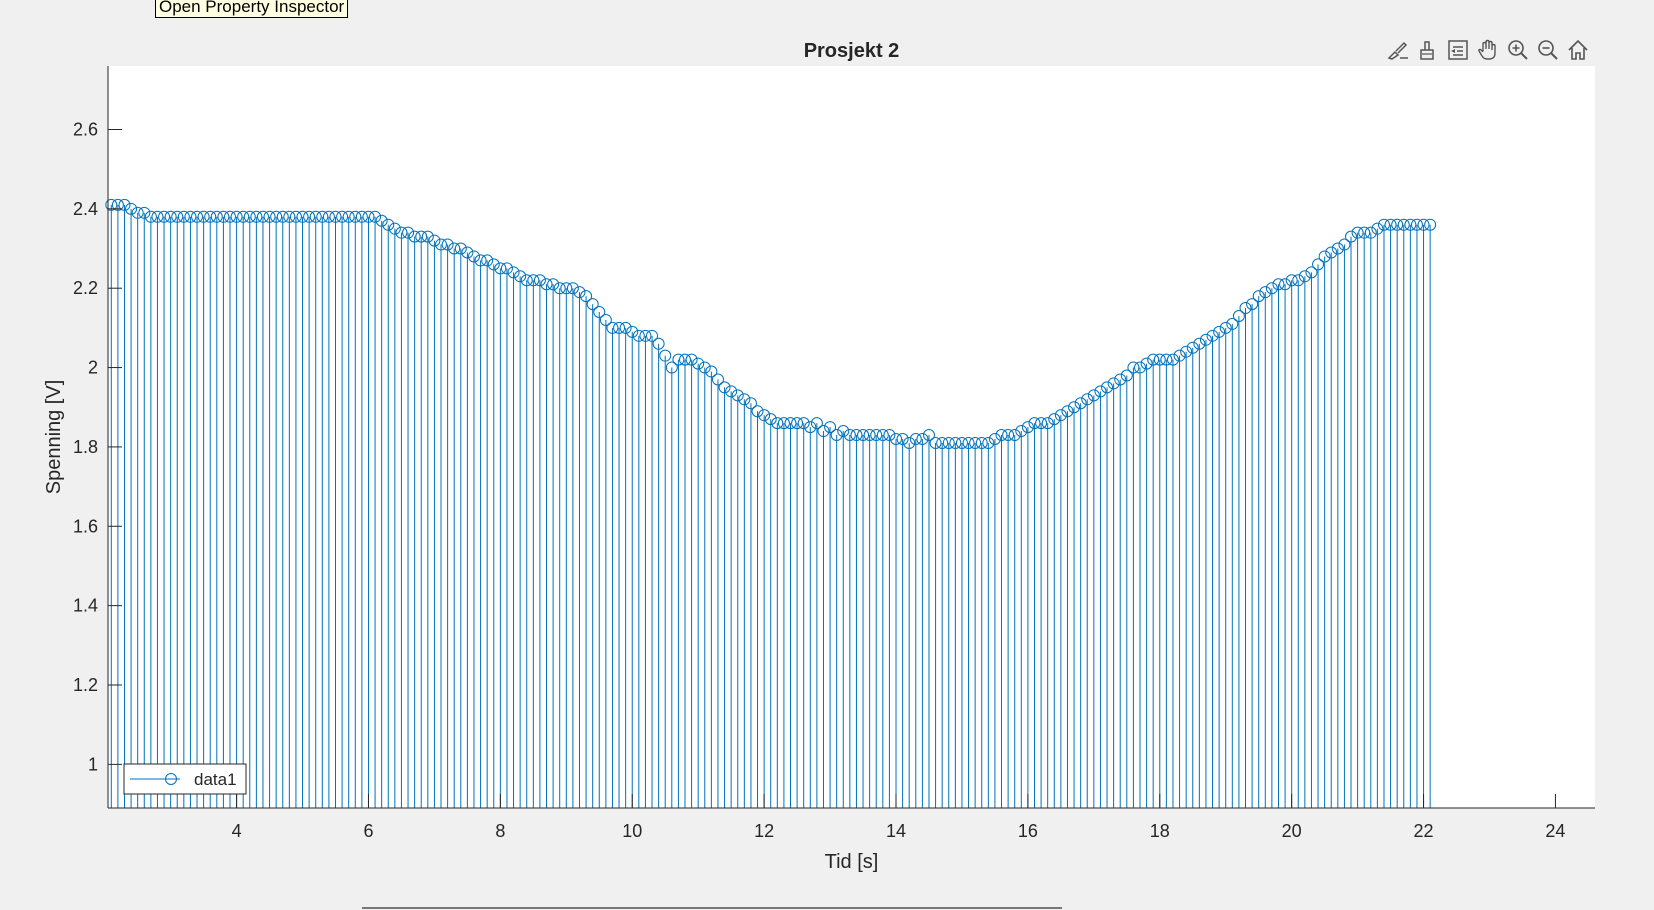  What do you see at coordinates (185, 779) in the screenshot?
I see `legend: data1` at bounding box center [185, 779].